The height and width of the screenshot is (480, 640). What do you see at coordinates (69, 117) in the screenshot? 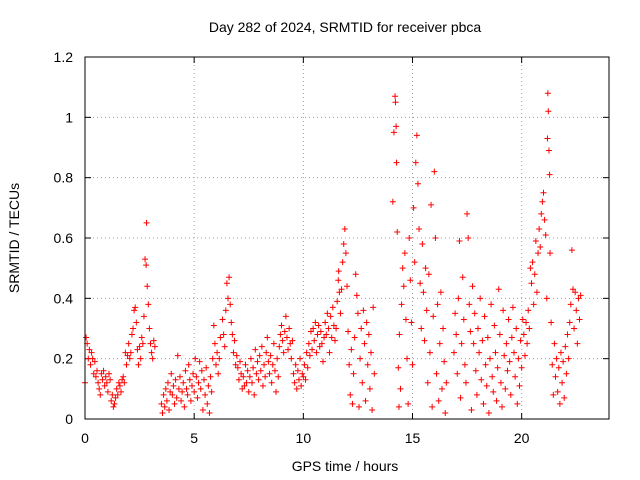
I see `y-tick-label: 1` at bounding box center [69, 117].